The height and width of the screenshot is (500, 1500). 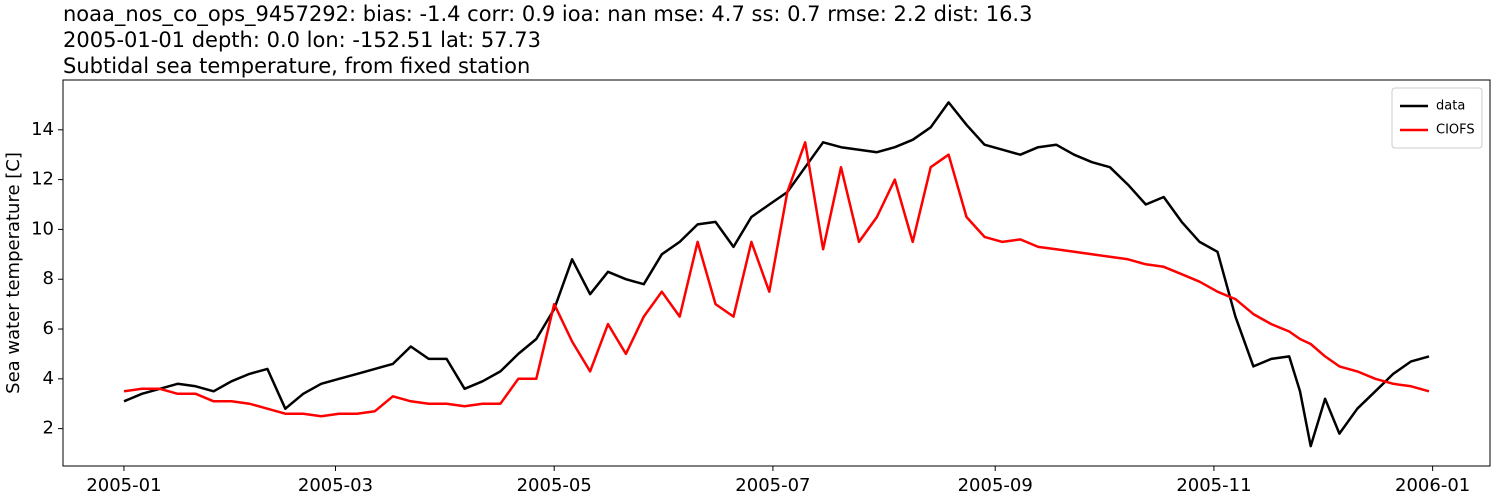 I want to click on x-tick-label: 2006-01, so click(x=1432, y=485).